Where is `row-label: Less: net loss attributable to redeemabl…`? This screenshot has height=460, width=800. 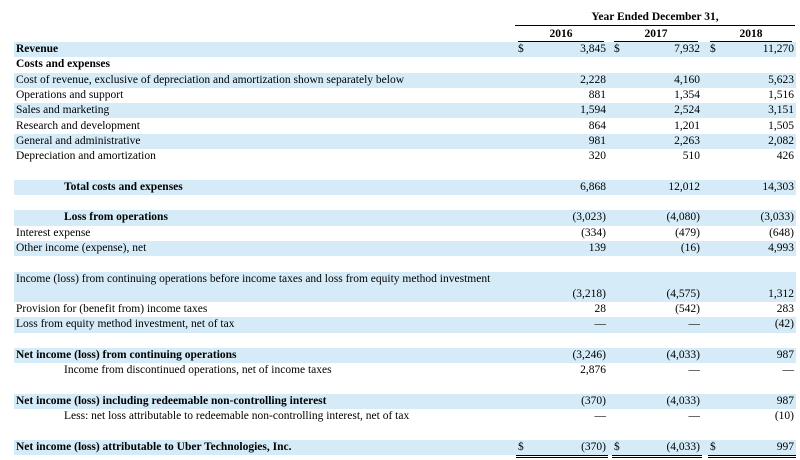
row-label: Less: net loss attributable to redeemabl… is located at coordinates (237, 416).